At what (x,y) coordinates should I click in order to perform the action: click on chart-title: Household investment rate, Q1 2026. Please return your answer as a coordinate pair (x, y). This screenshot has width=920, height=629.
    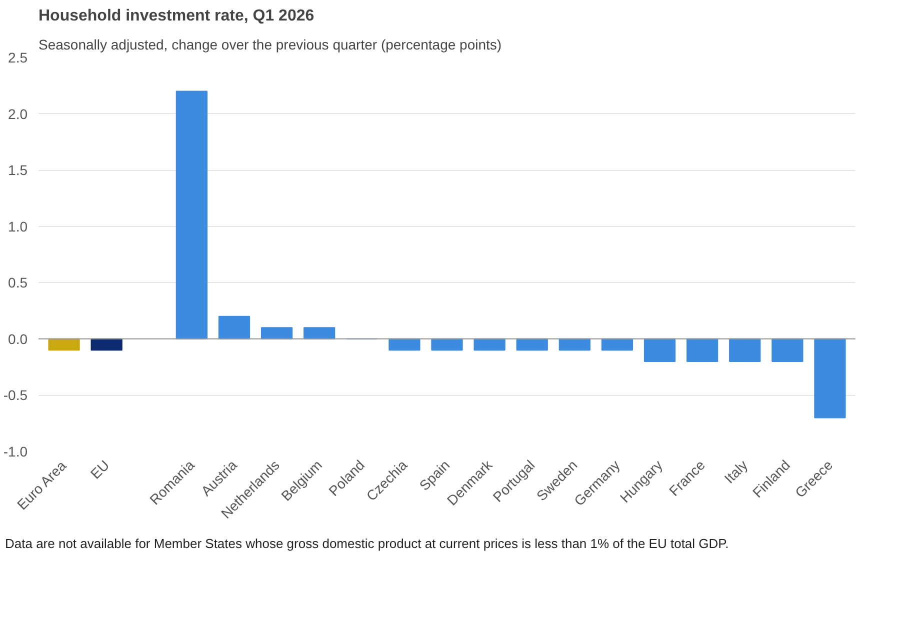
    Looking at the image, I should click on (176, 16).